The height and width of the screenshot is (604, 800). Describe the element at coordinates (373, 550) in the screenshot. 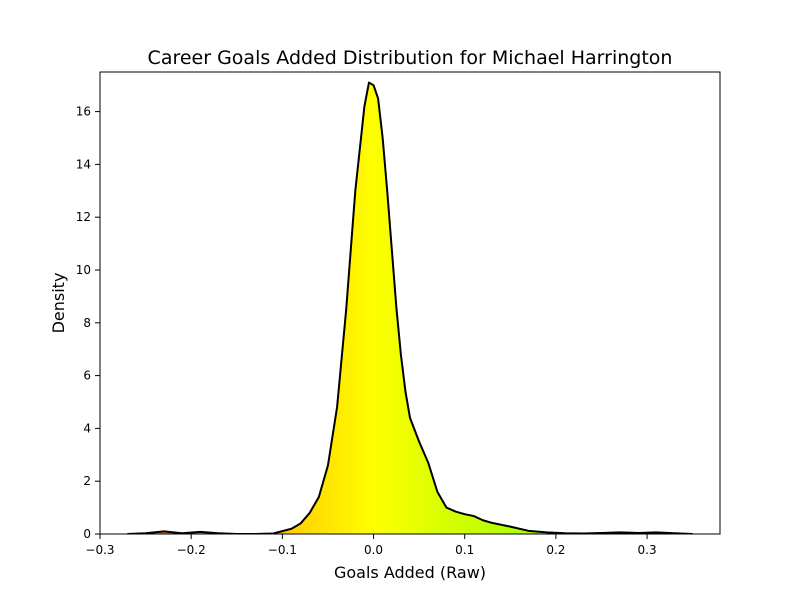

I see `x-tick-label: 0.0` at that location.